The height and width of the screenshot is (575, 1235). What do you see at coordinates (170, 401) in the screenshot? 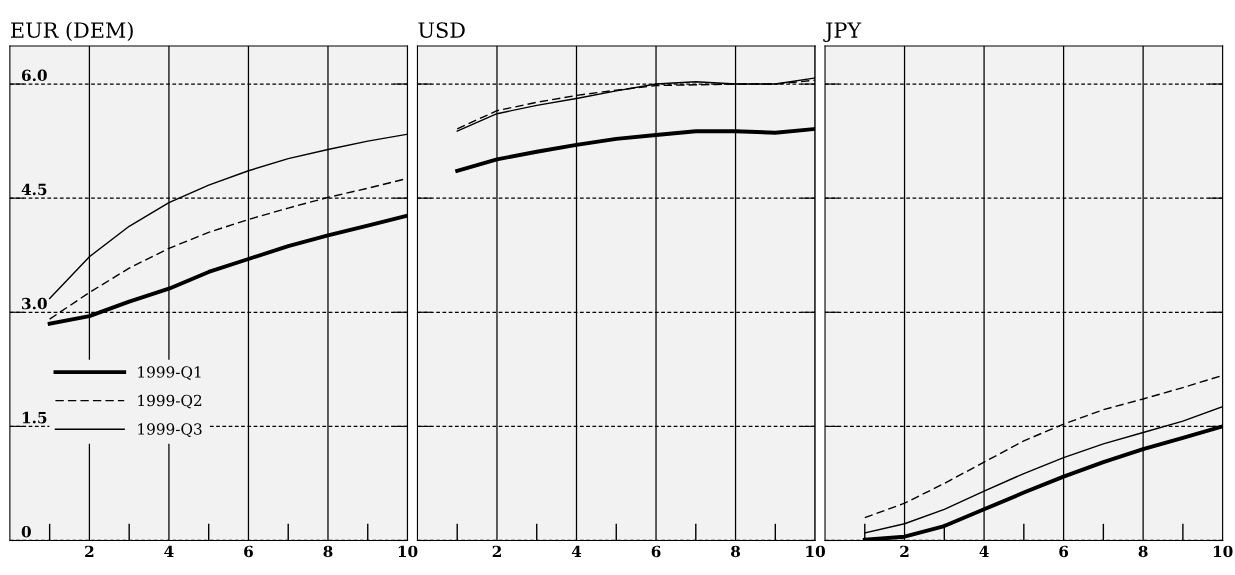
I see `legend-label: 1999-Q2` at bounding box center [170, 401].